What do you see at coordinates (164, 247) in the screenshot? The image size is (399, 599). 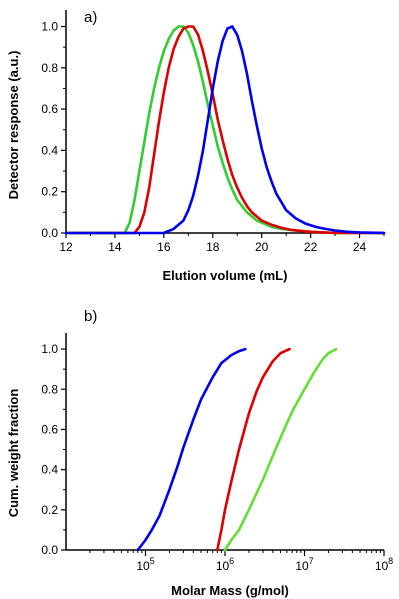 I see `x-tick-label-a: 16` at bounding box center [164, 247].